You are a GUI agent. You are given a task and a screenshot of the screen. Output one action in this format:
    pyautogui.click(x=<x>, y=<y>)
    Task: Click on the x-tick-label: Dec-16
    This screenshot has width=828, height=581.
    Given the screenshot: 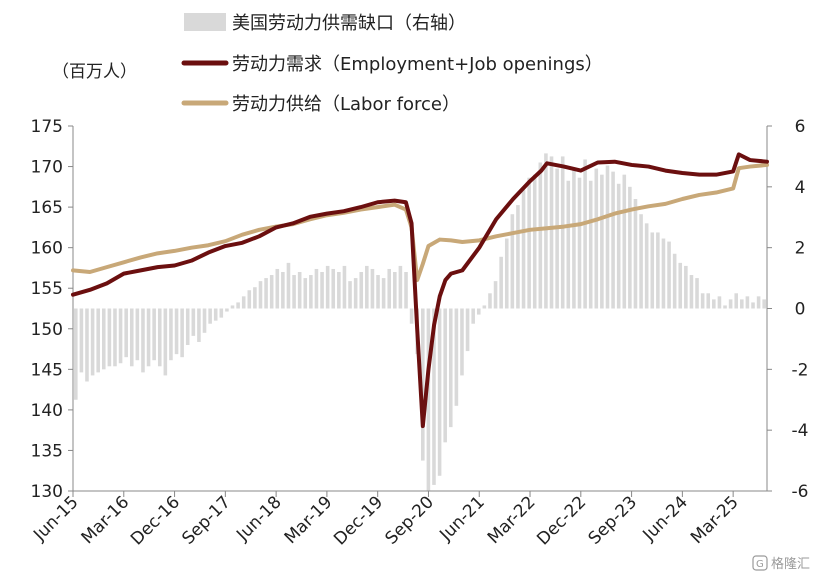 What is the action you would take?
    pyautogui.click(x=155, y=520)
    